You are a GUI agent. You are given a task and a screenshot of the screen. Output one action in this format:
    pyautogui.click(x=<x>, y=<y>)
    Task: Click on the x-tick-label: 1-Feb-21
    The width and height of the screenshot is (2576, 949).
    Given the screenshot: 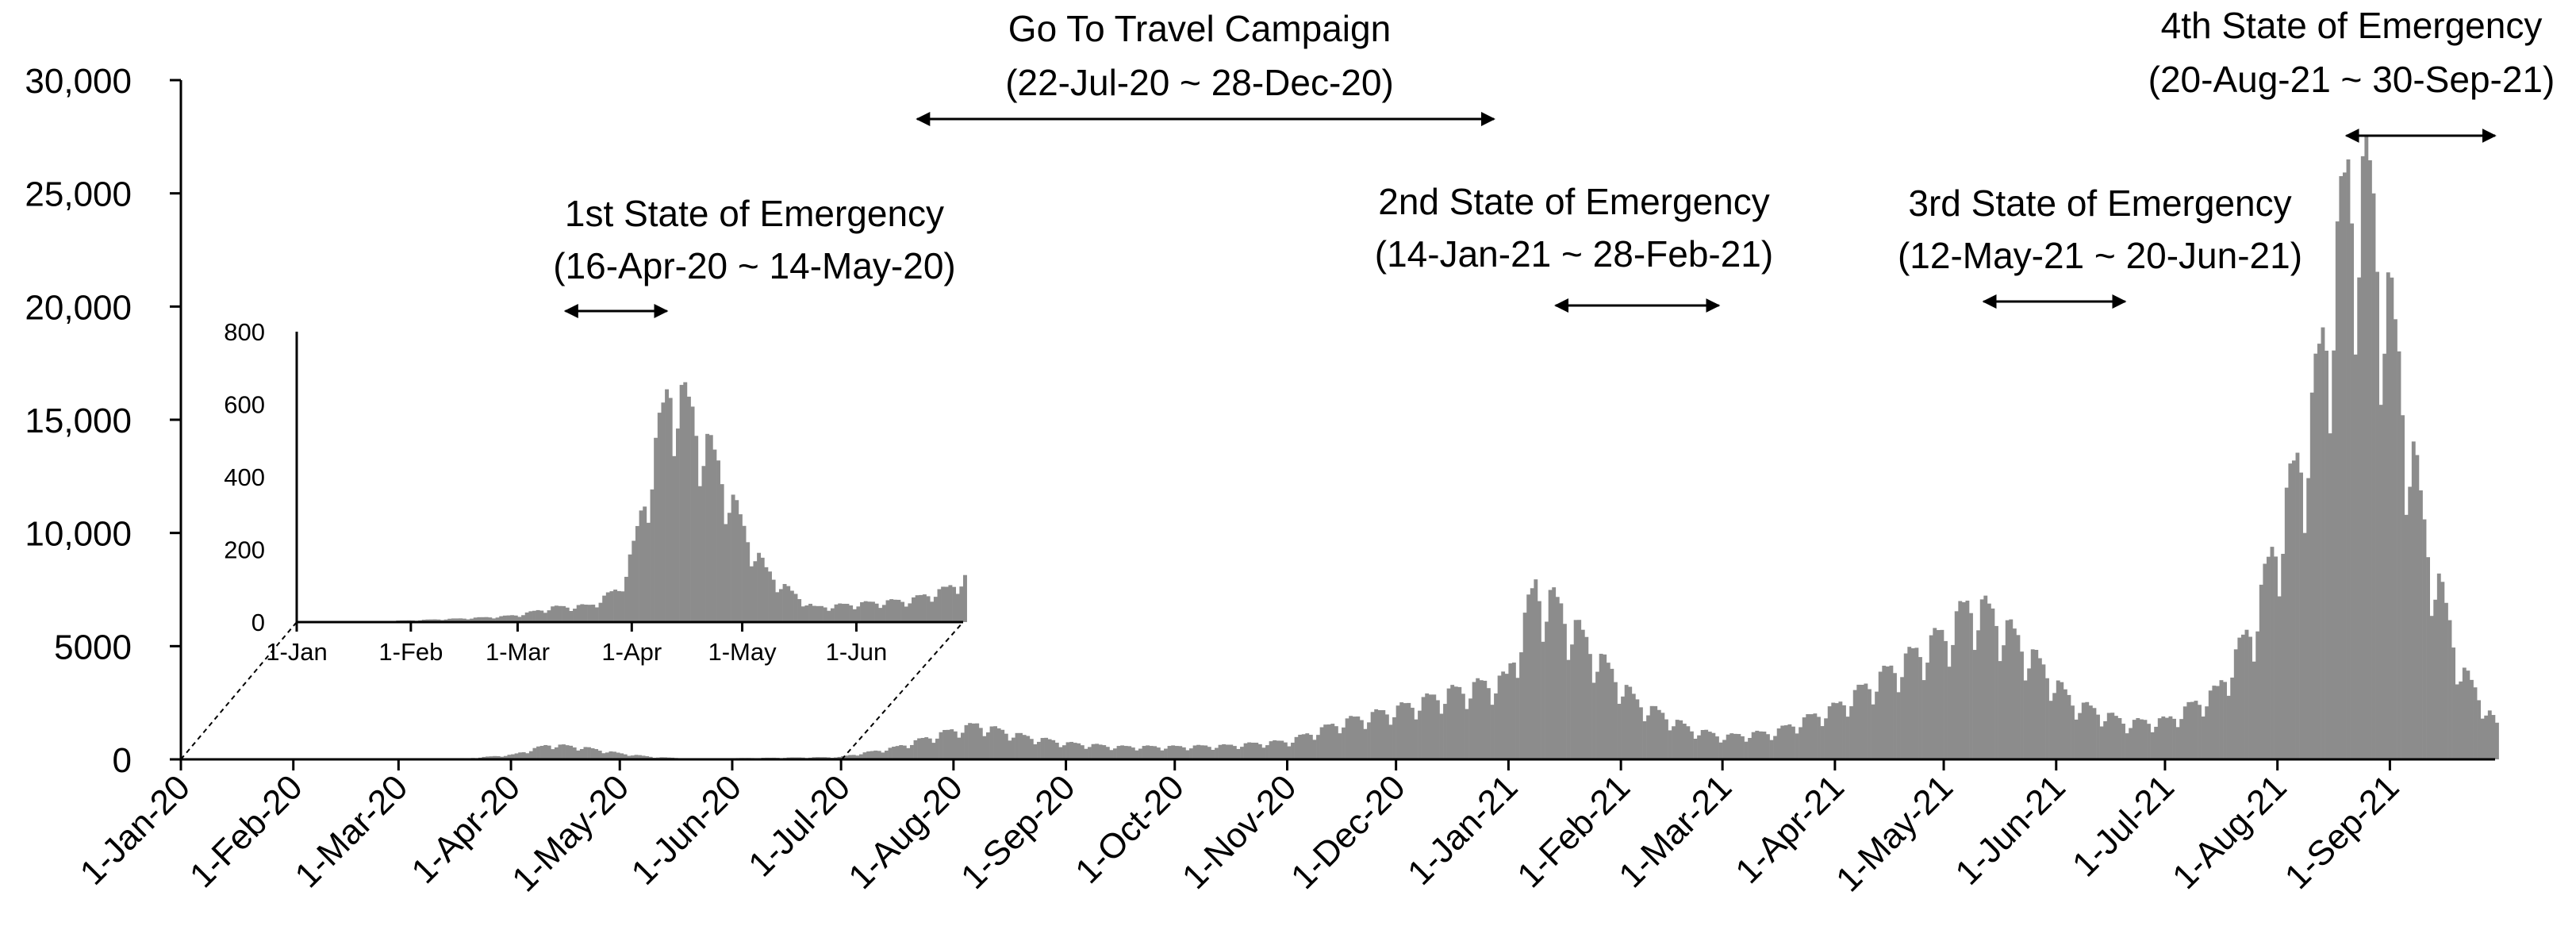 What is the action you would take?
    pyautogui.click(x=1573, y=831)
    